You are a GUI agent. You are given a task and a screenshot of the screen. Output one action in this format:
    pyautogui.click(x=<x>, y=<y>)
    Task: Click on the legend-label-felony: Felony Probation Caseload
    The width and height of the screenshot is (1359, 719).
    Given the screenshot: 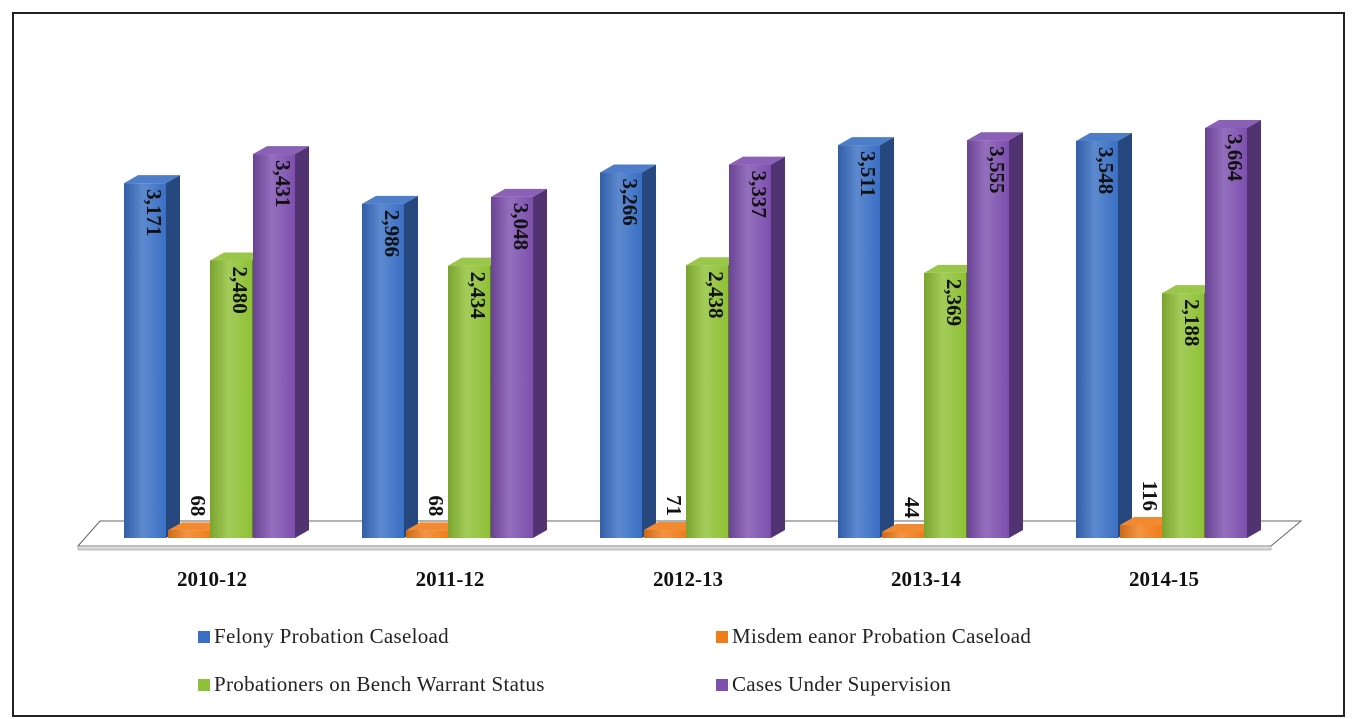 What is the action you would take?
    pyautogui.click(x=331, y=636)
    